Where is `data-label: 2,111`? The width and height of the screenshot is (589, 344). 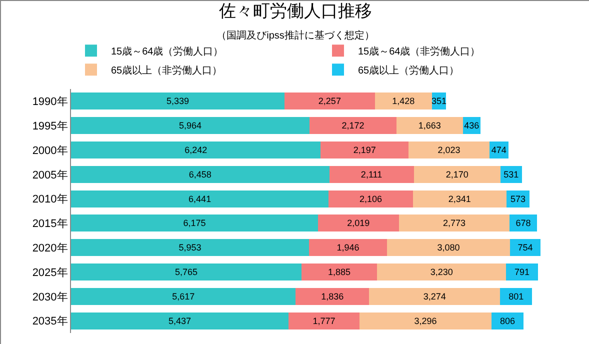 data-label: 2,111 is located at coordinates (371, 174).